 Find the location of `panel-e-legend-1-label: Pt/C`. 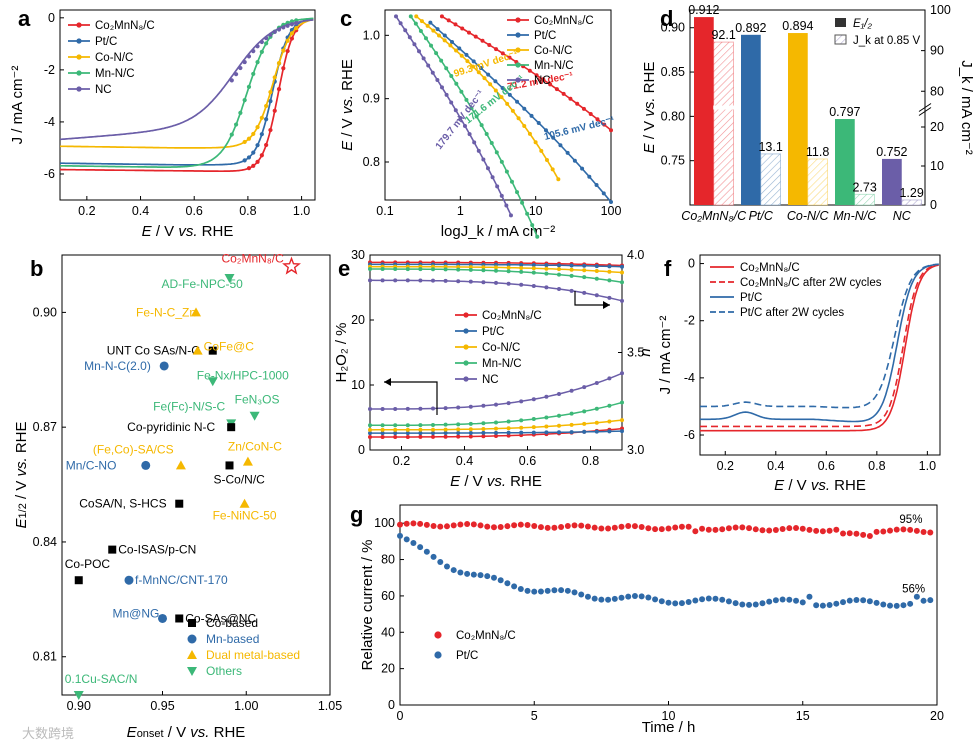

panel-e-legend-1-label: Pt/C is located at coordinates (493, 332).